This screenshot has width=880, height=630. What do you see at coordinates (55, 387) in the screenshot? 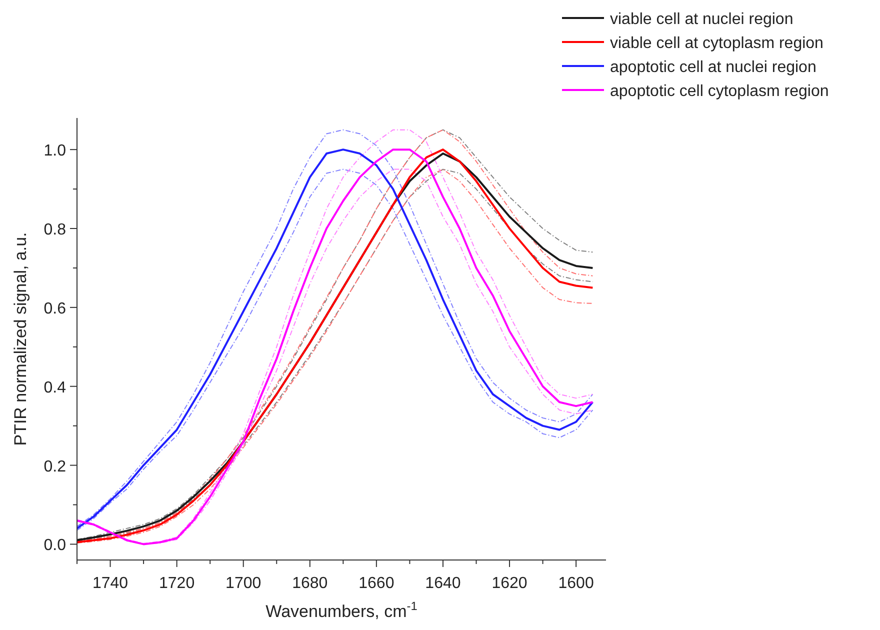
I see `y-tick-label: 0.4` at bounding box center [55, 387].